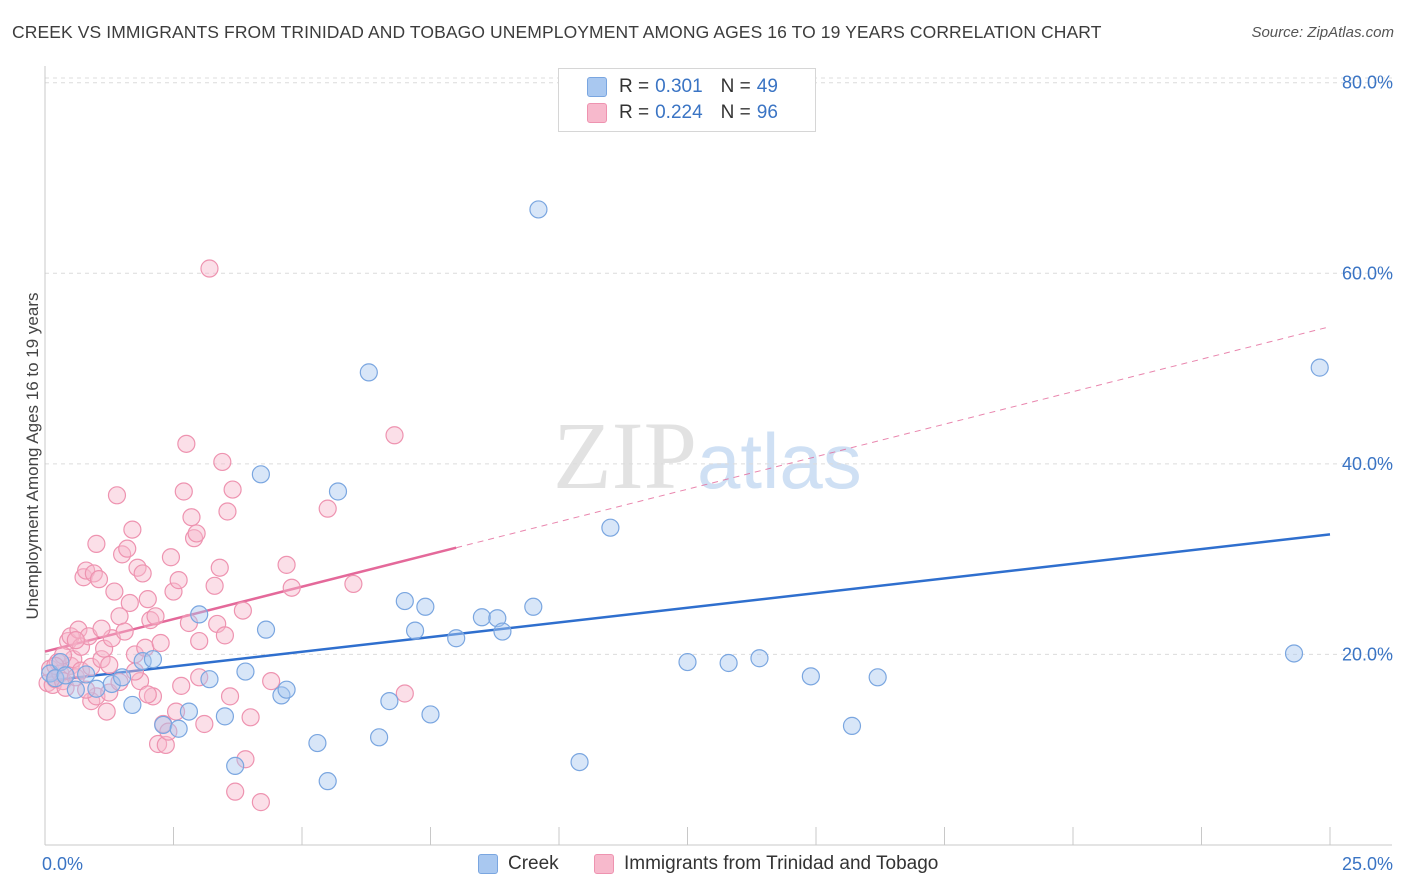  I want to click on legend-trinidad-n-value: 96, so click(767, 112).